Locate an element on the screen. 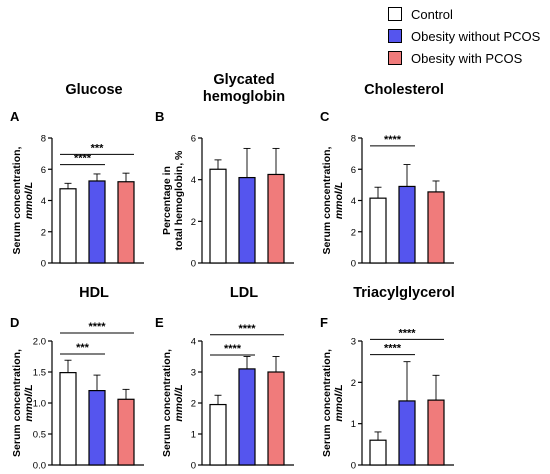 This screenshot has width=550, height=474. legend-item-control: Control is located at coordinates (464, 14).